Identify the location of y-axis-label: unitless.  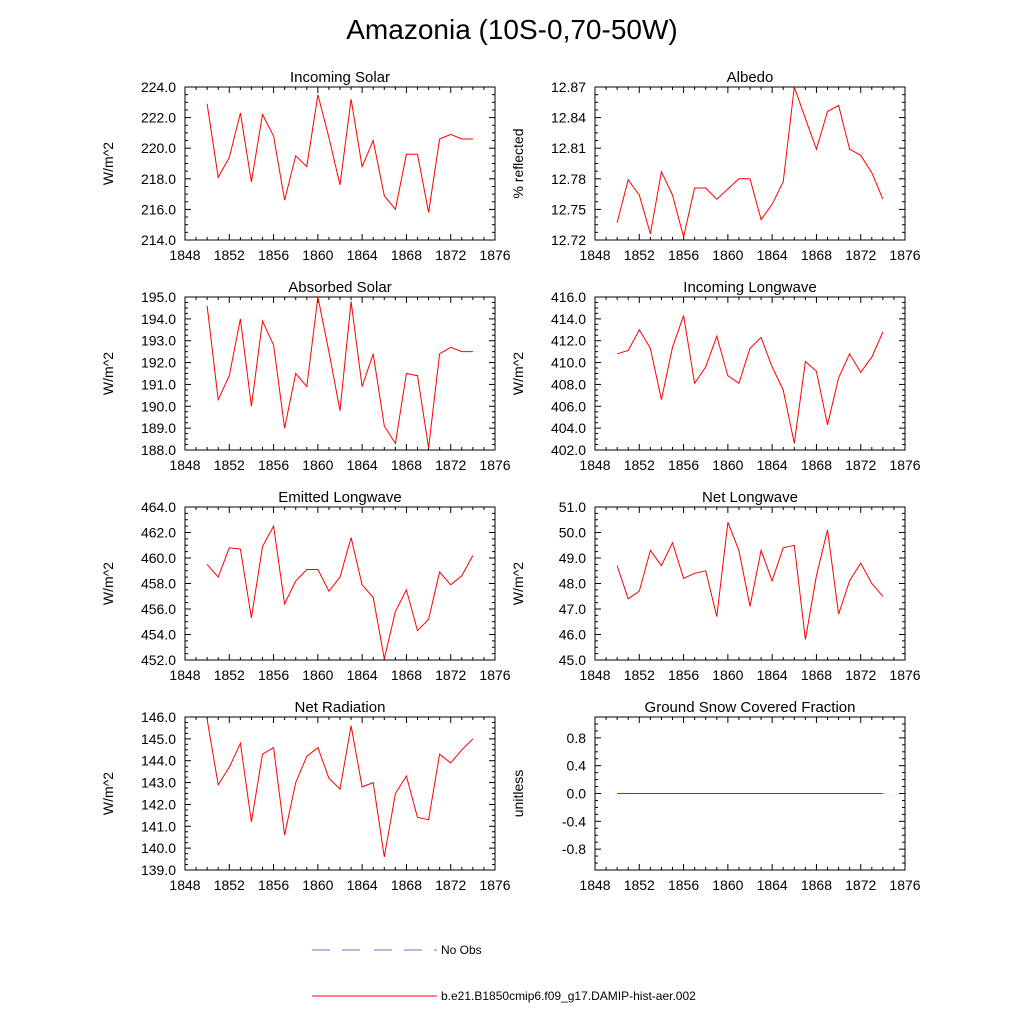
(518, 793).